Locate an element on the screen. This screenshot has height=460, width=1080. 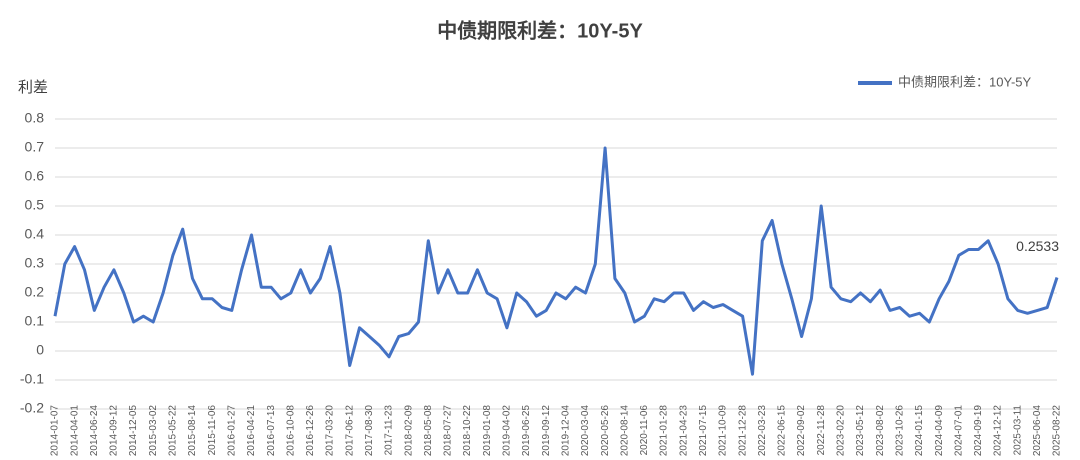
x-tick-label: 2021-07-15 is located at coordinates (703, 431).